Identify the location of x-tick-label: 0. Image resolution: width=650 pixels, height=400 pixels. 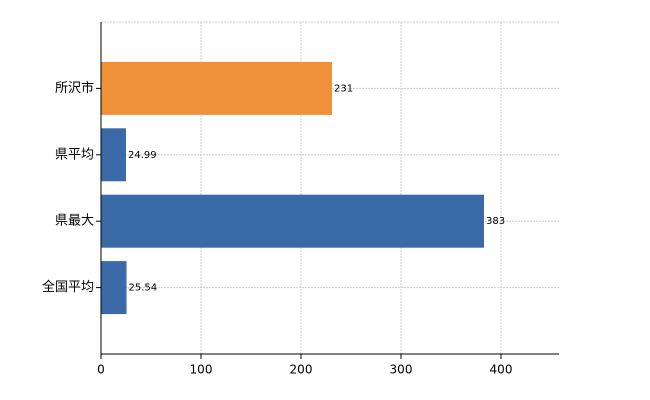
(101, 370).